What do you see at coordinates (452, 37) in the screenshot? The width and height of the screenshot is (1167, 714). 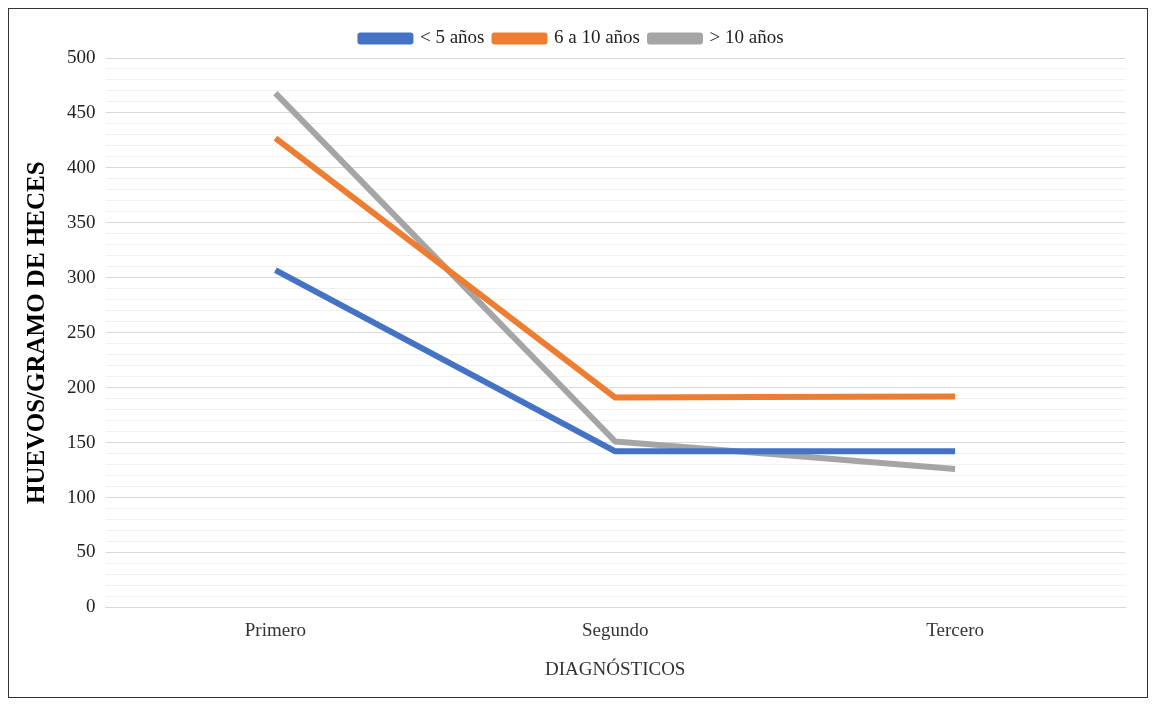 I see `legend-label: < 5 años` at bounding box center [452, 37].